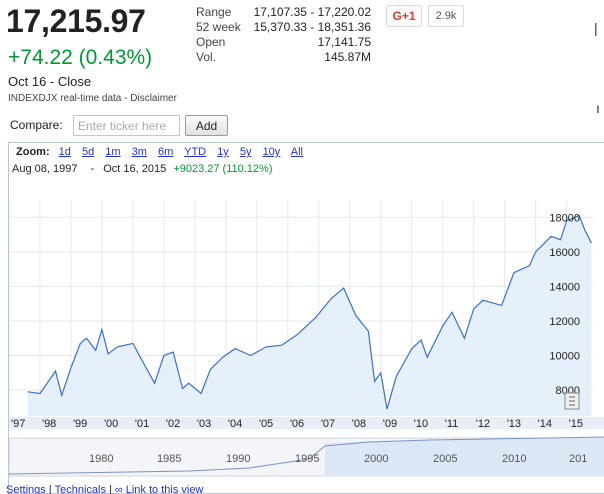 The height and width of the screenshot is (494, 604). I want to click on stat-label: Range, so click(214, 12).